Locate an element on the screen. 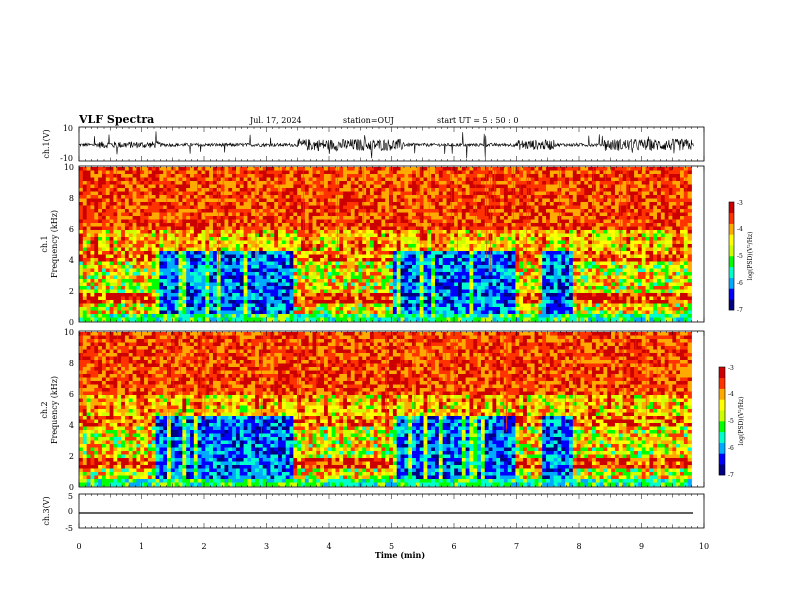 Image resolution: width=792 pixels, height=612 pixels. waveform-ch1-xticks is located at coordinates (391, 144).